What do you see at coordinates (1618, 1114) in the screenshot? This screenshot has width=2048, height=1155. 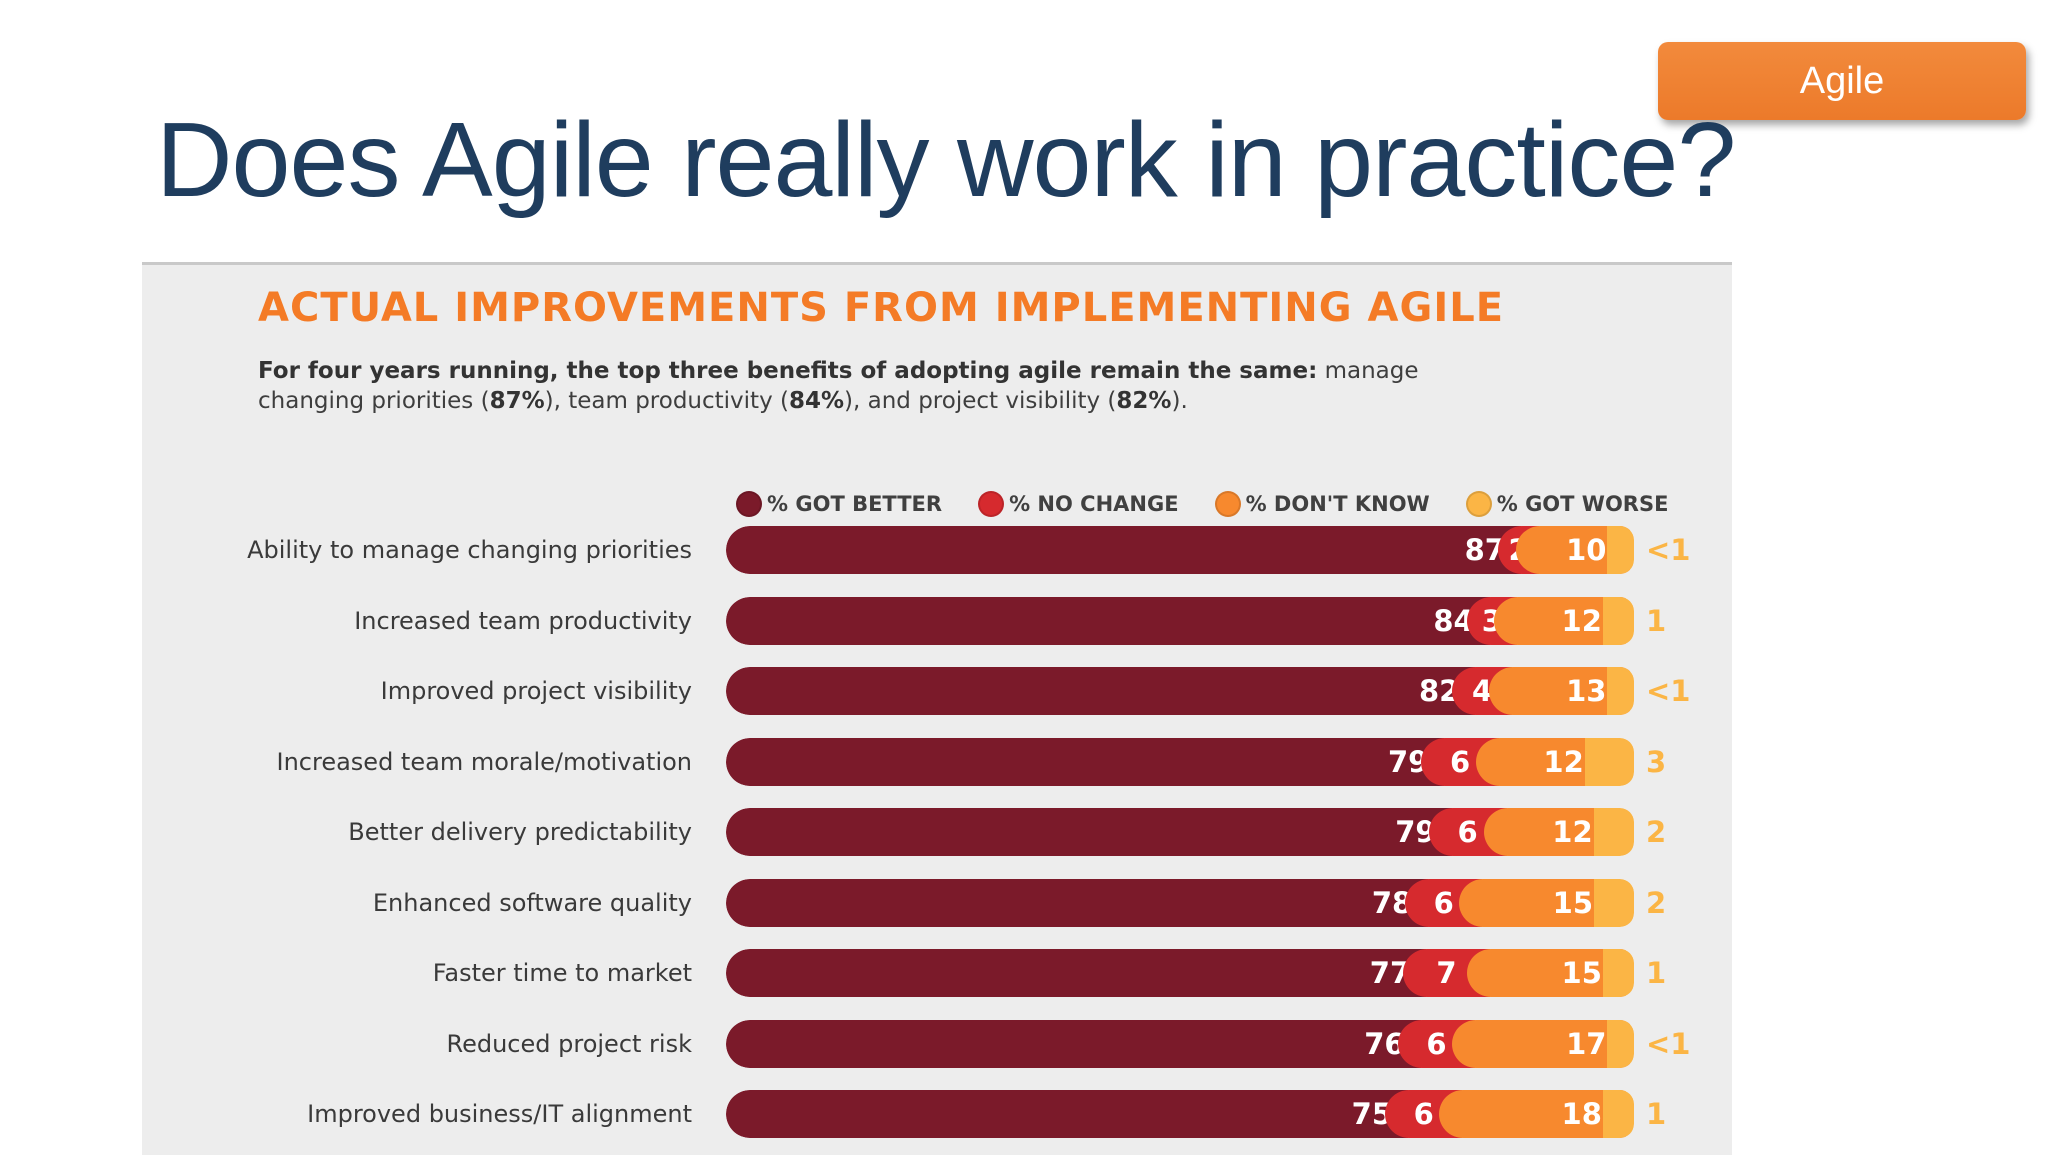 I see `segment-worse-improved-business-it-alignment` at bounding box center [1618, 1114].